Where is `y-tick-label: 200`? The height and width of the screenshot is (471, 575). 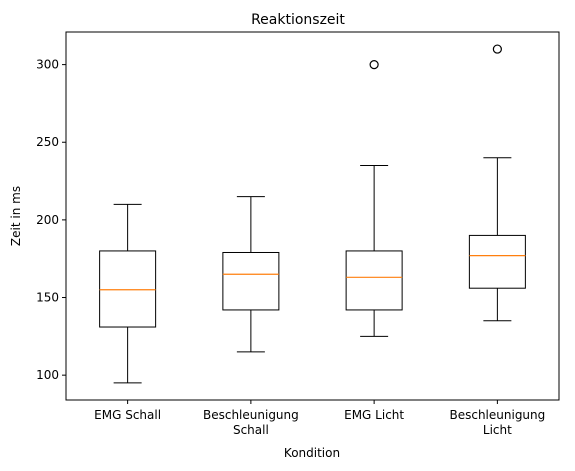 y-tick-label: 200 is located at coordinates (47, 220).